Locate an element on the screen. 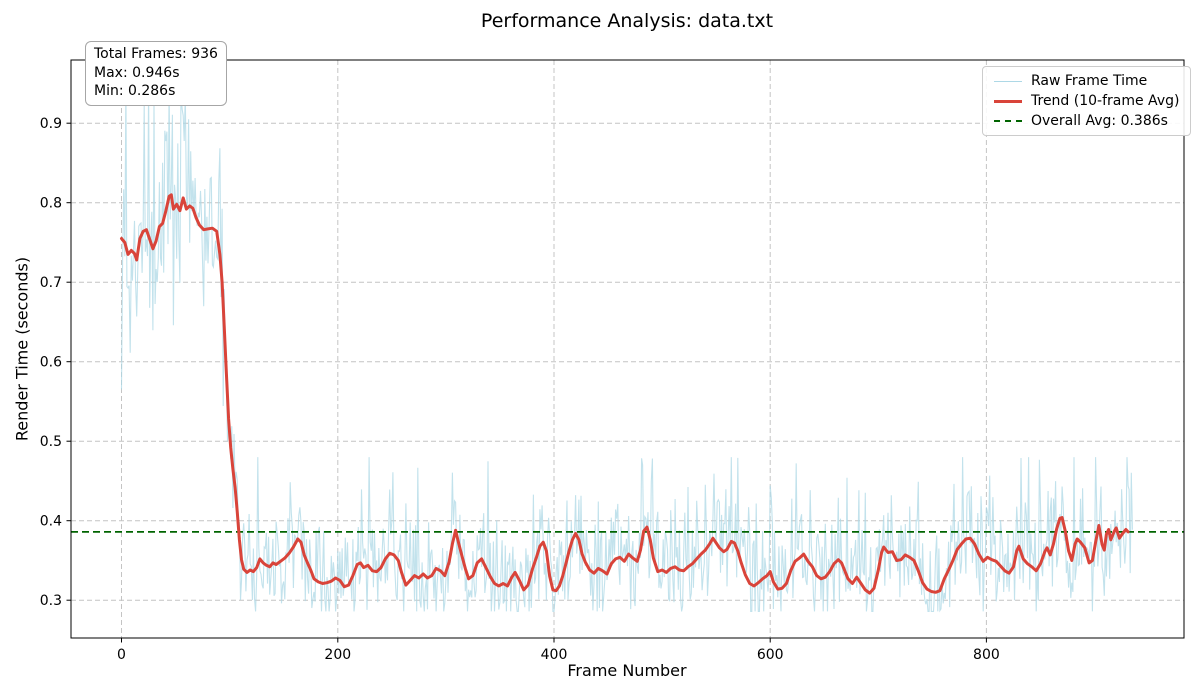 The image size is (1200, 700). legend-item-label: Trend (10-frame Avg) is located at coordinates (1105, 101).